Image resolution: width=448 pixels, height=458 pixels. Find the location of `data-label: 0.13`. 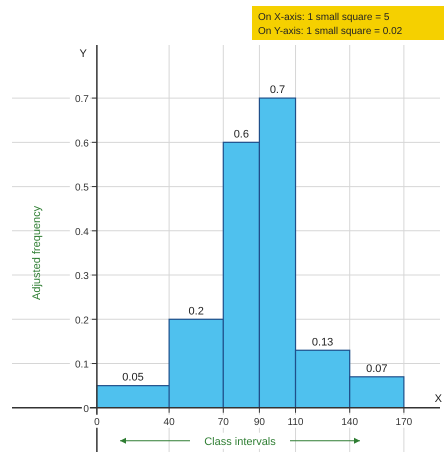

data-label: 0.13 is located at coordinates (323, 342).